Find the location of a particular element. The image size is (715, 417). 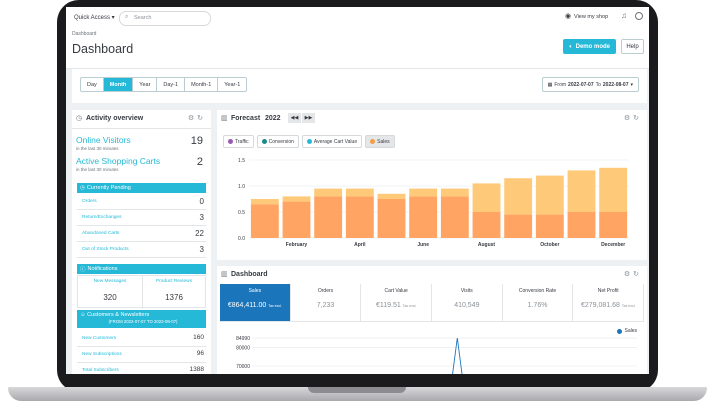

sales-line-chart: 60000700008000084990 is located at coordinates (436, 355).